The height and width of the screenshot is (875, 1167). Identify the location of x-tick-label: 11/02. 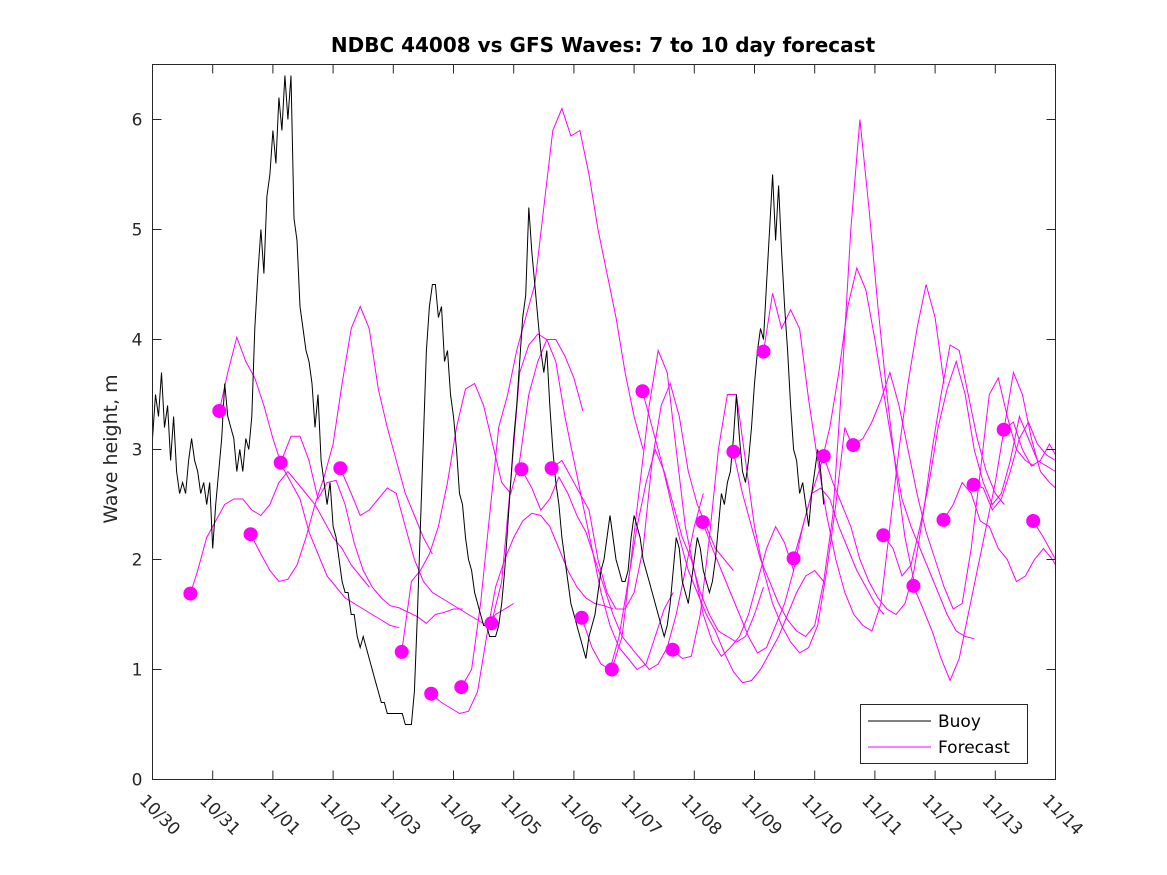
(340, 815).